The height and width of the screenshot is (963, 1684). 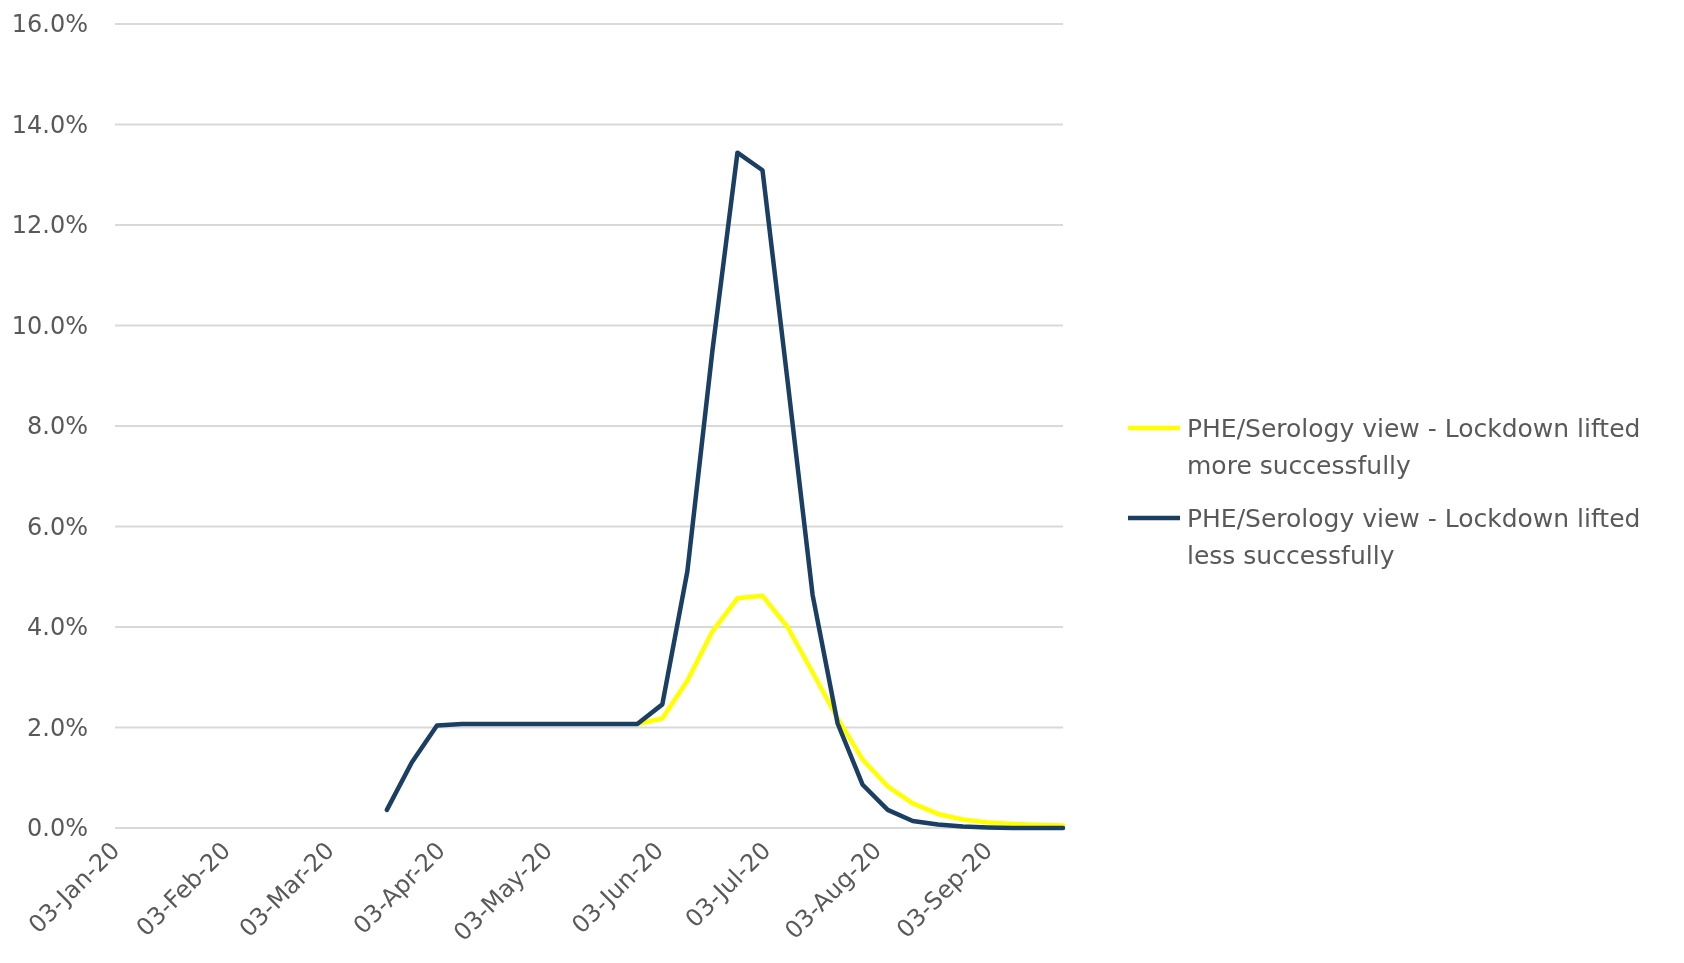 I want to click on y-tick-label: 0.0%, so click(x=57, y=828).